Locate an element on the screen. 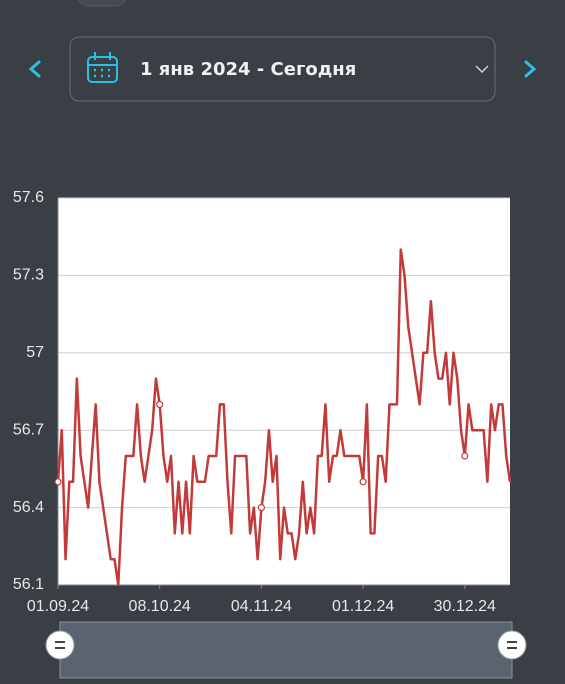  y-tick-label: 56.4 is located at coordinates (28, 507).